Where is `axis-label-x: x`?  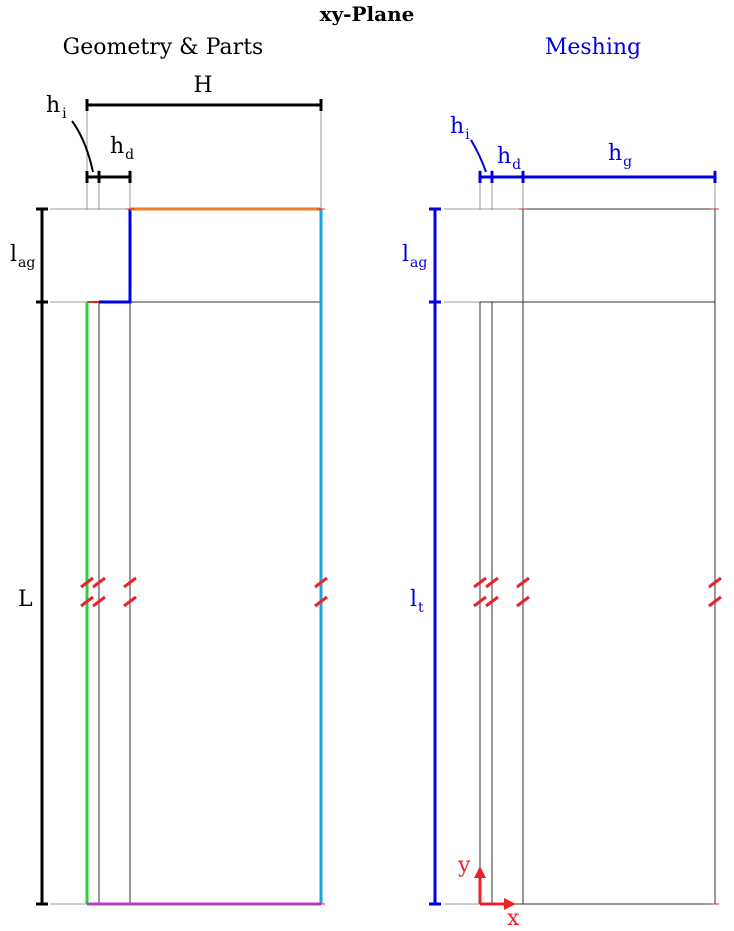 axis-label-x: x is located at coordinates (513, 918).